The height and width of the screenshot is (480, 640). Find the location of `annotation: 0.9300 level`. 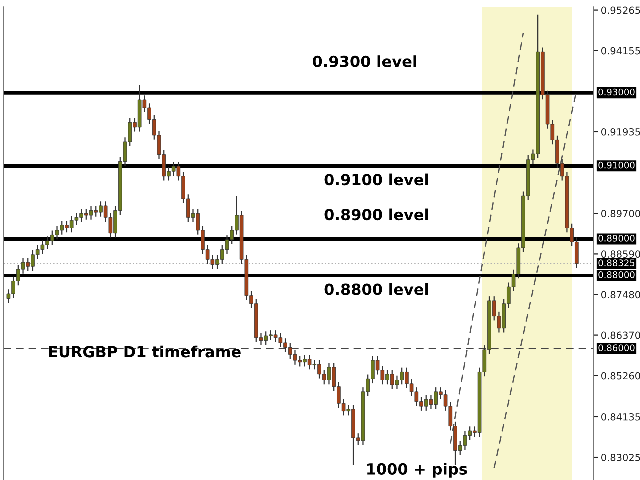

annotation: 0.9300 level is located at coordinates (364, 62).